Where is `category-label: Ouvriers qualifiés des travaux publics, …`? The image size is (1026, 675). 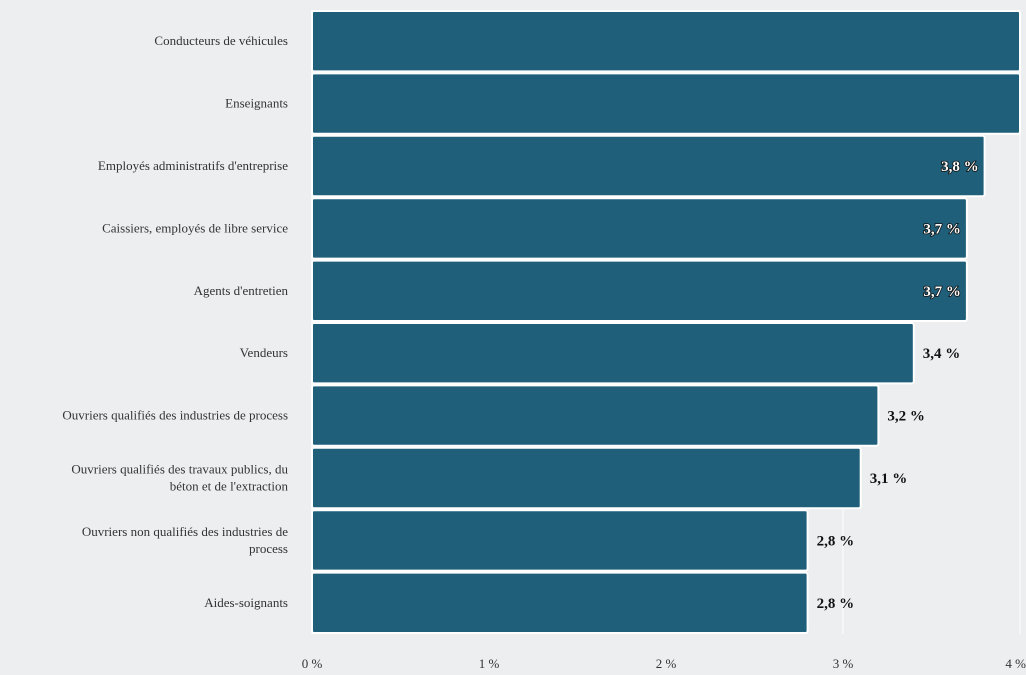 category-label: Ouvriers qualifiés des travaux publics, … is located at coordinates (179, 478).